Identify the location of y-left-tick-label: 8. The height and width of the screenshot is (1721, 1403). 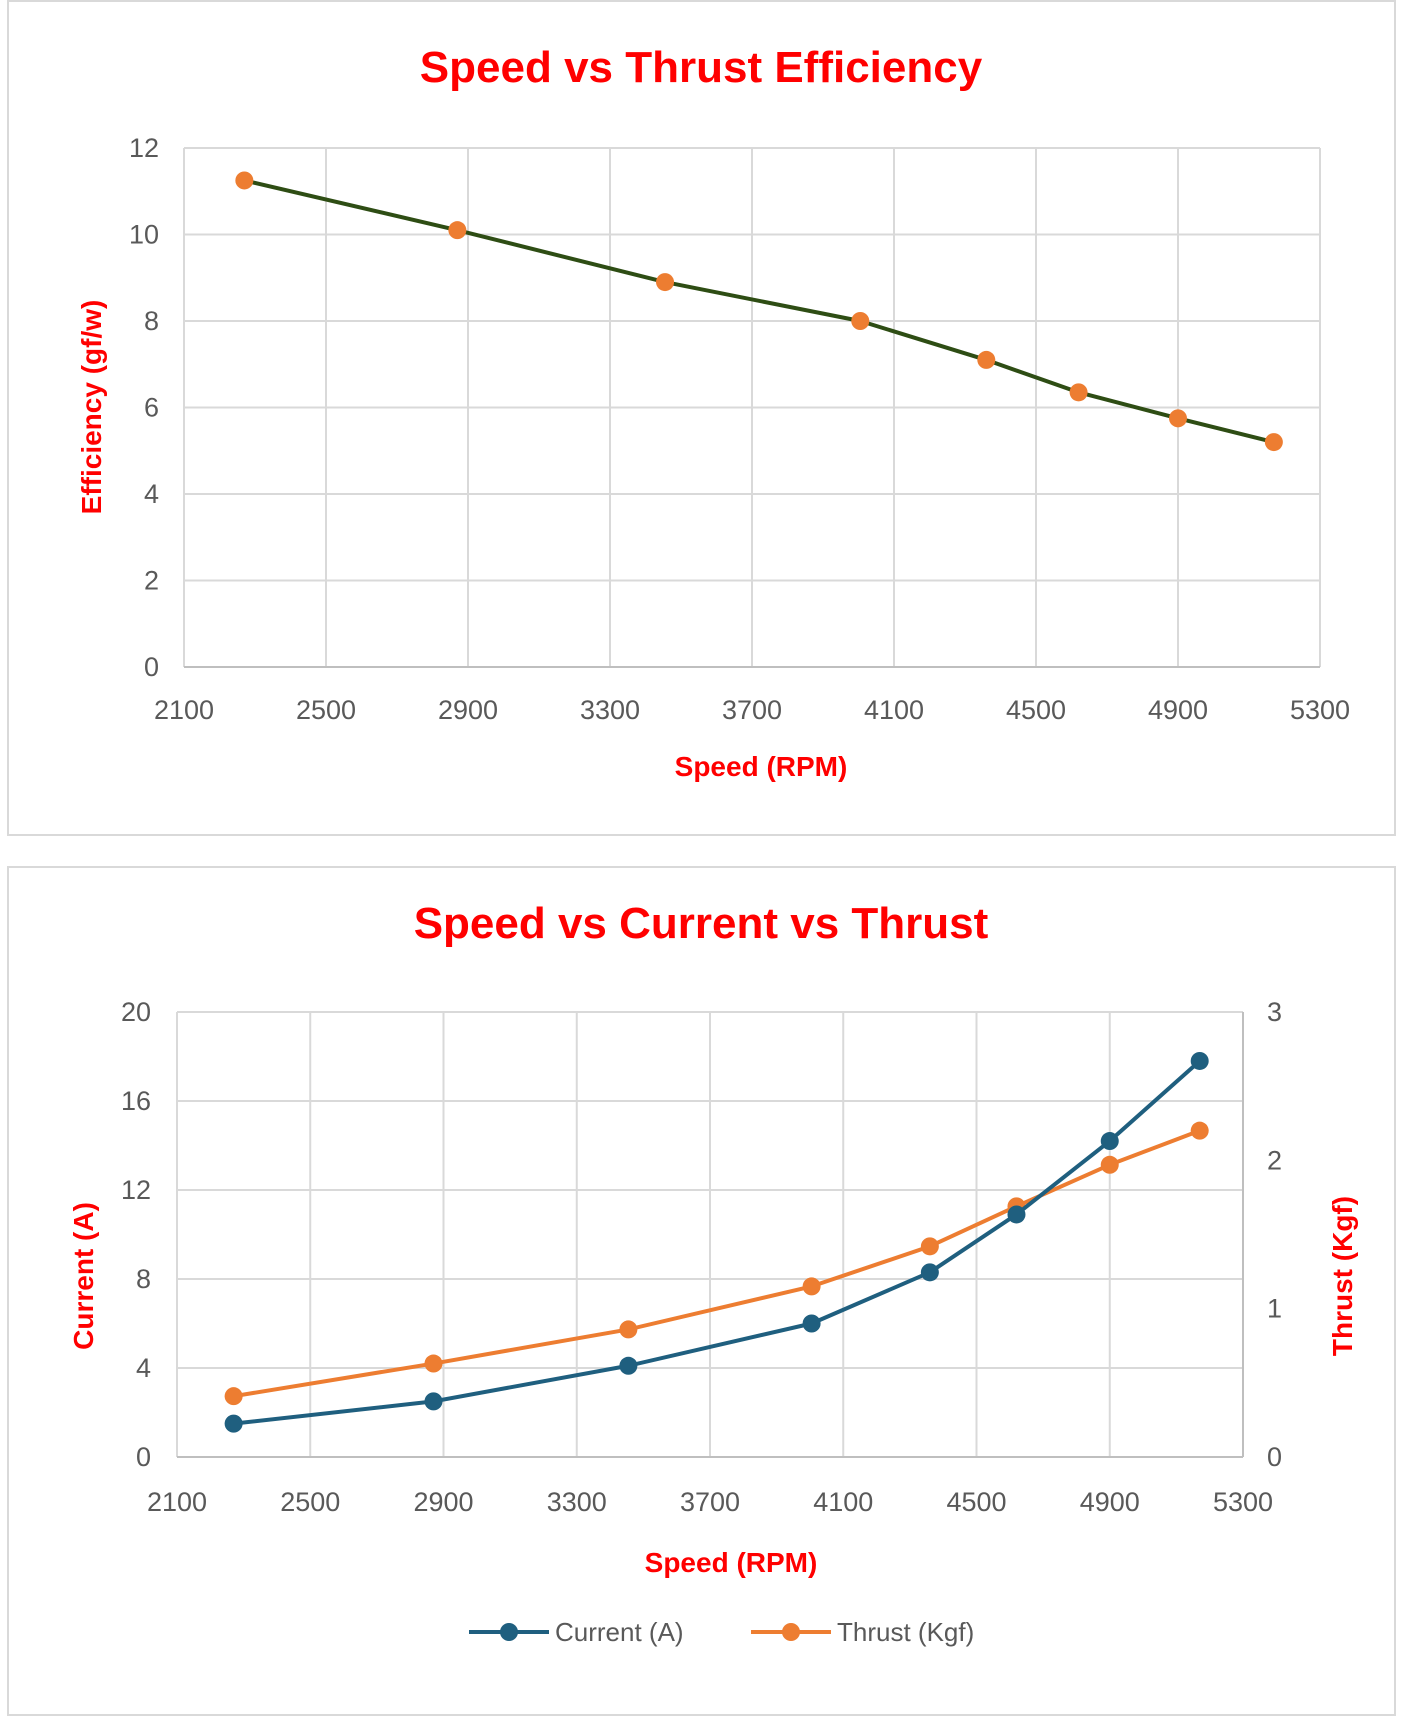
(143, 1279).